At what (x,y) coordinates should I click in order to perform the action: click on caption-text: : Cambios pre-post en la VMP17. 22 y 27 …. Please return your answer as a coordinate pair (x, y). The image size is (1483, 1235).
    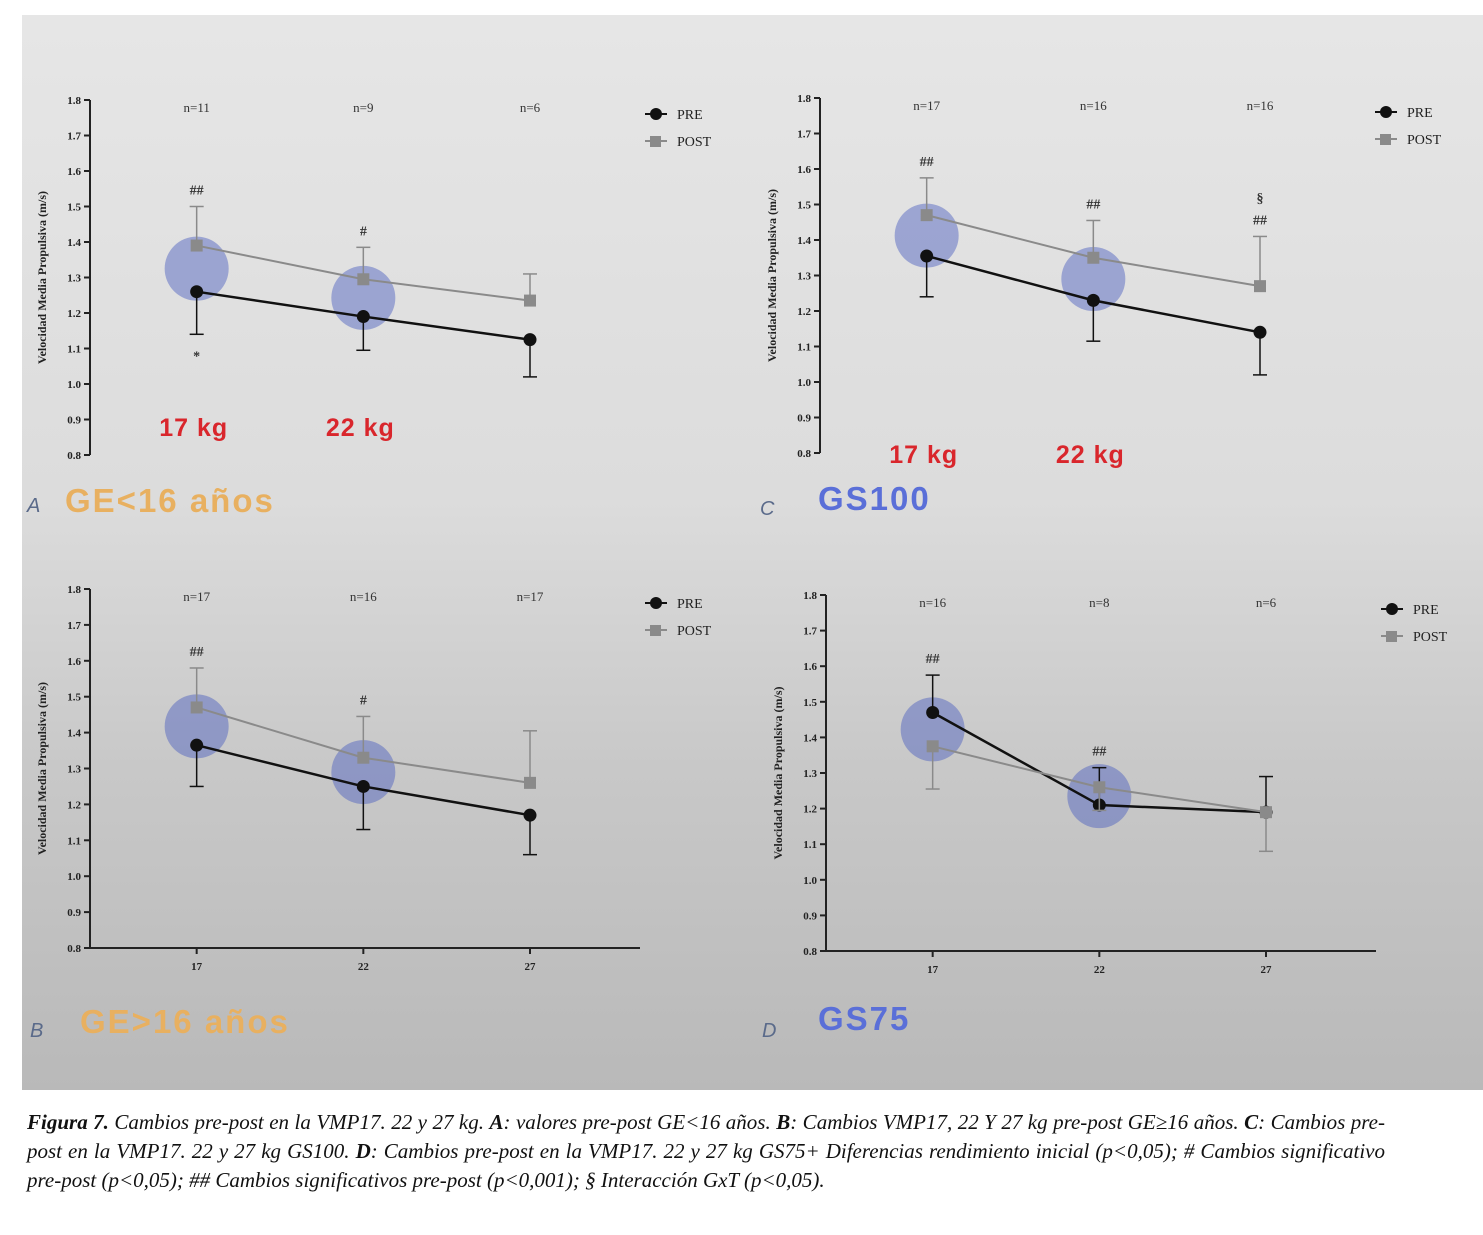
    Looking at the image, I should click on (706, 1165).